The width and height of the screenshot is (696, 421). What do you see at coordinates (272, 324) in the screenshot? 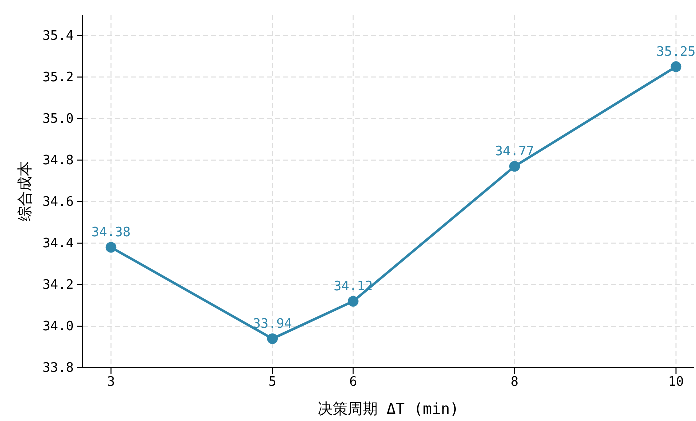
I see `data-label: 33.94` at bounding box center [272, 324].